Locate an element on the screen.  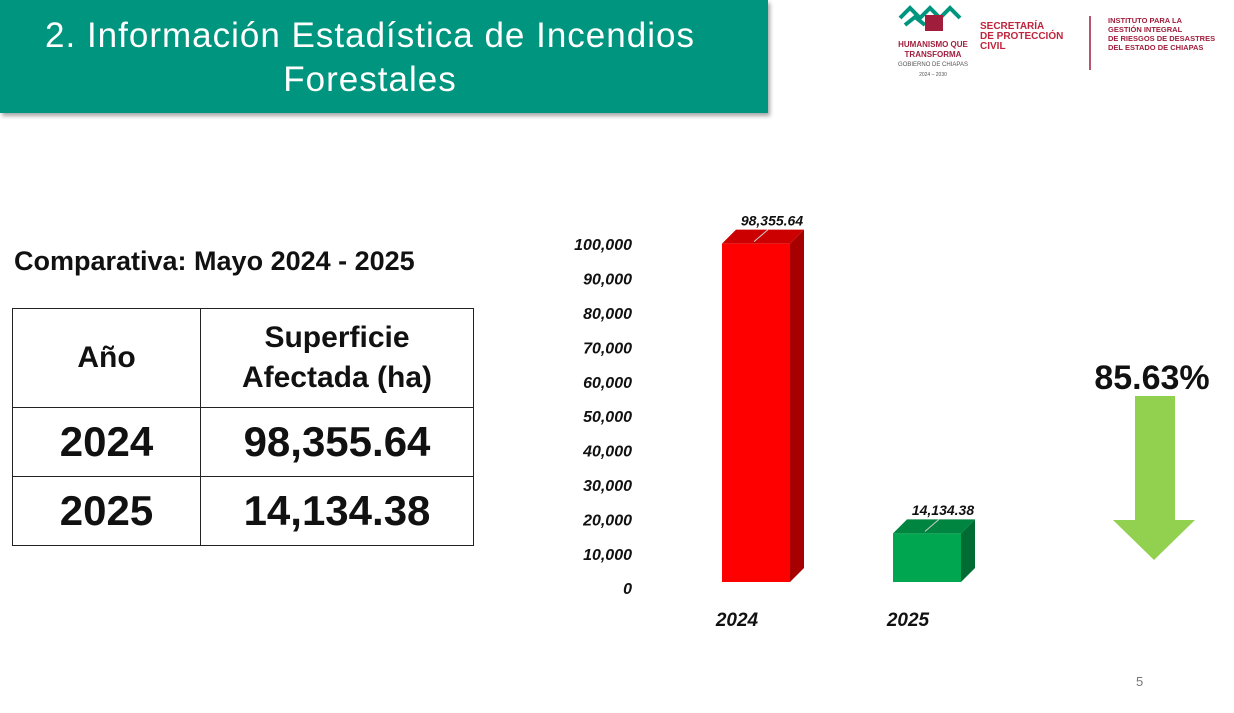
table-cell: 98,355.64 is located at coordinates (337, 442).